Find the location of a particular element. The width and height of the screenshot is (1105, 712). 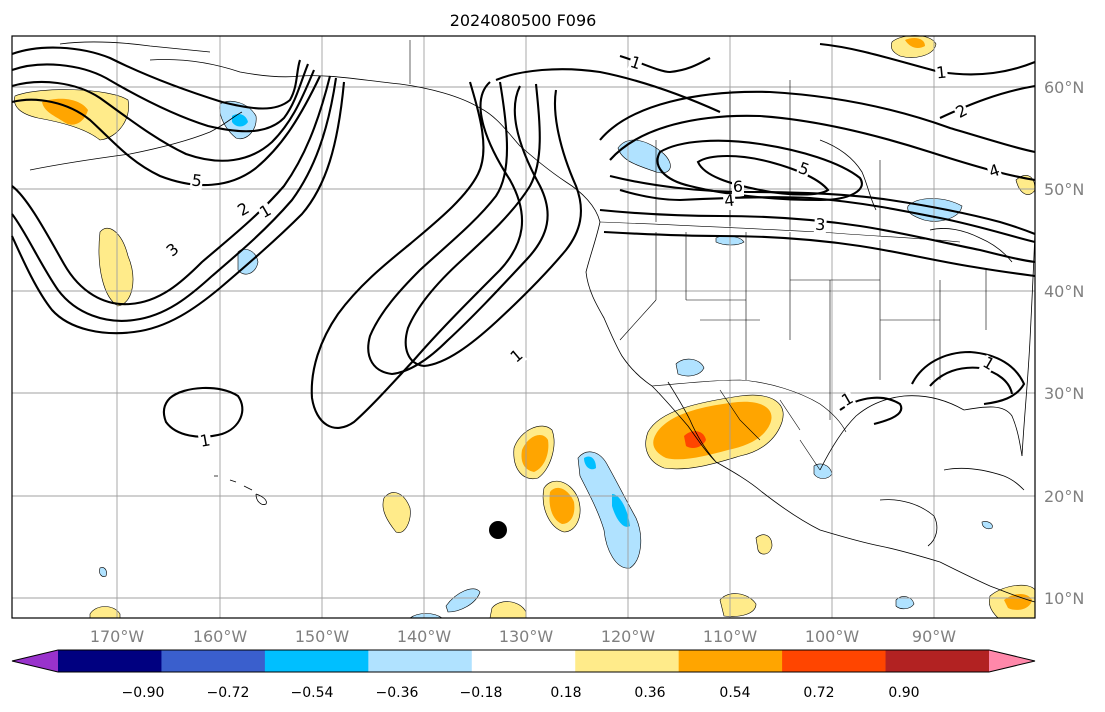

colorbar-tick-label: −0.18 is located at coordinates (481, 693).